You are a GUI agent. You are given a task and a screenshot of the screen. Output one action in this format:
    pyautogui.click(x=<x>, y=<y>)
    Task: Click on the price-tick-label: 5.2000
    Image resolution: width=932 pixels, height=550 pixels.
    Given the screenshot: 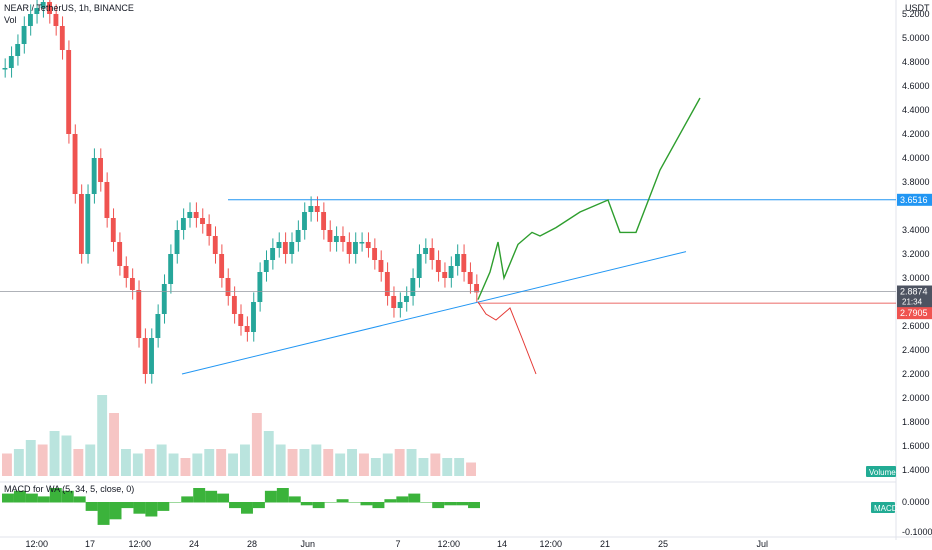 What is the action you would take?
    pyautogui.click(x=916, y=14)
    